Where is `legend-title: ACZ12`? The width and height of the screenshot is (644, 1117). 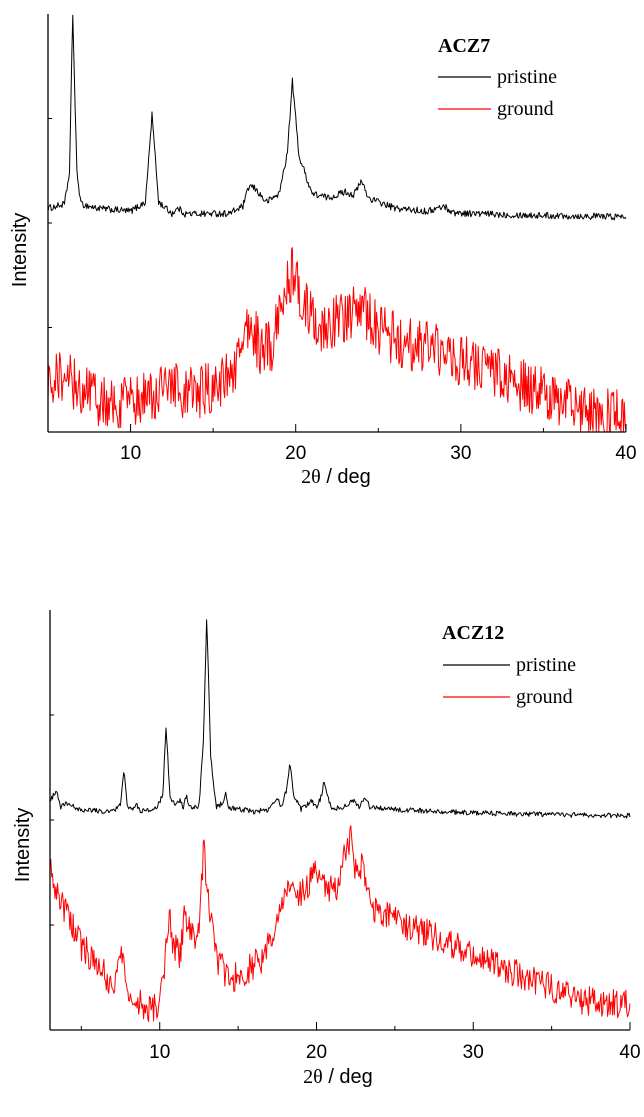
legend-title: ACZ12 is located at coordinates (473, 633).